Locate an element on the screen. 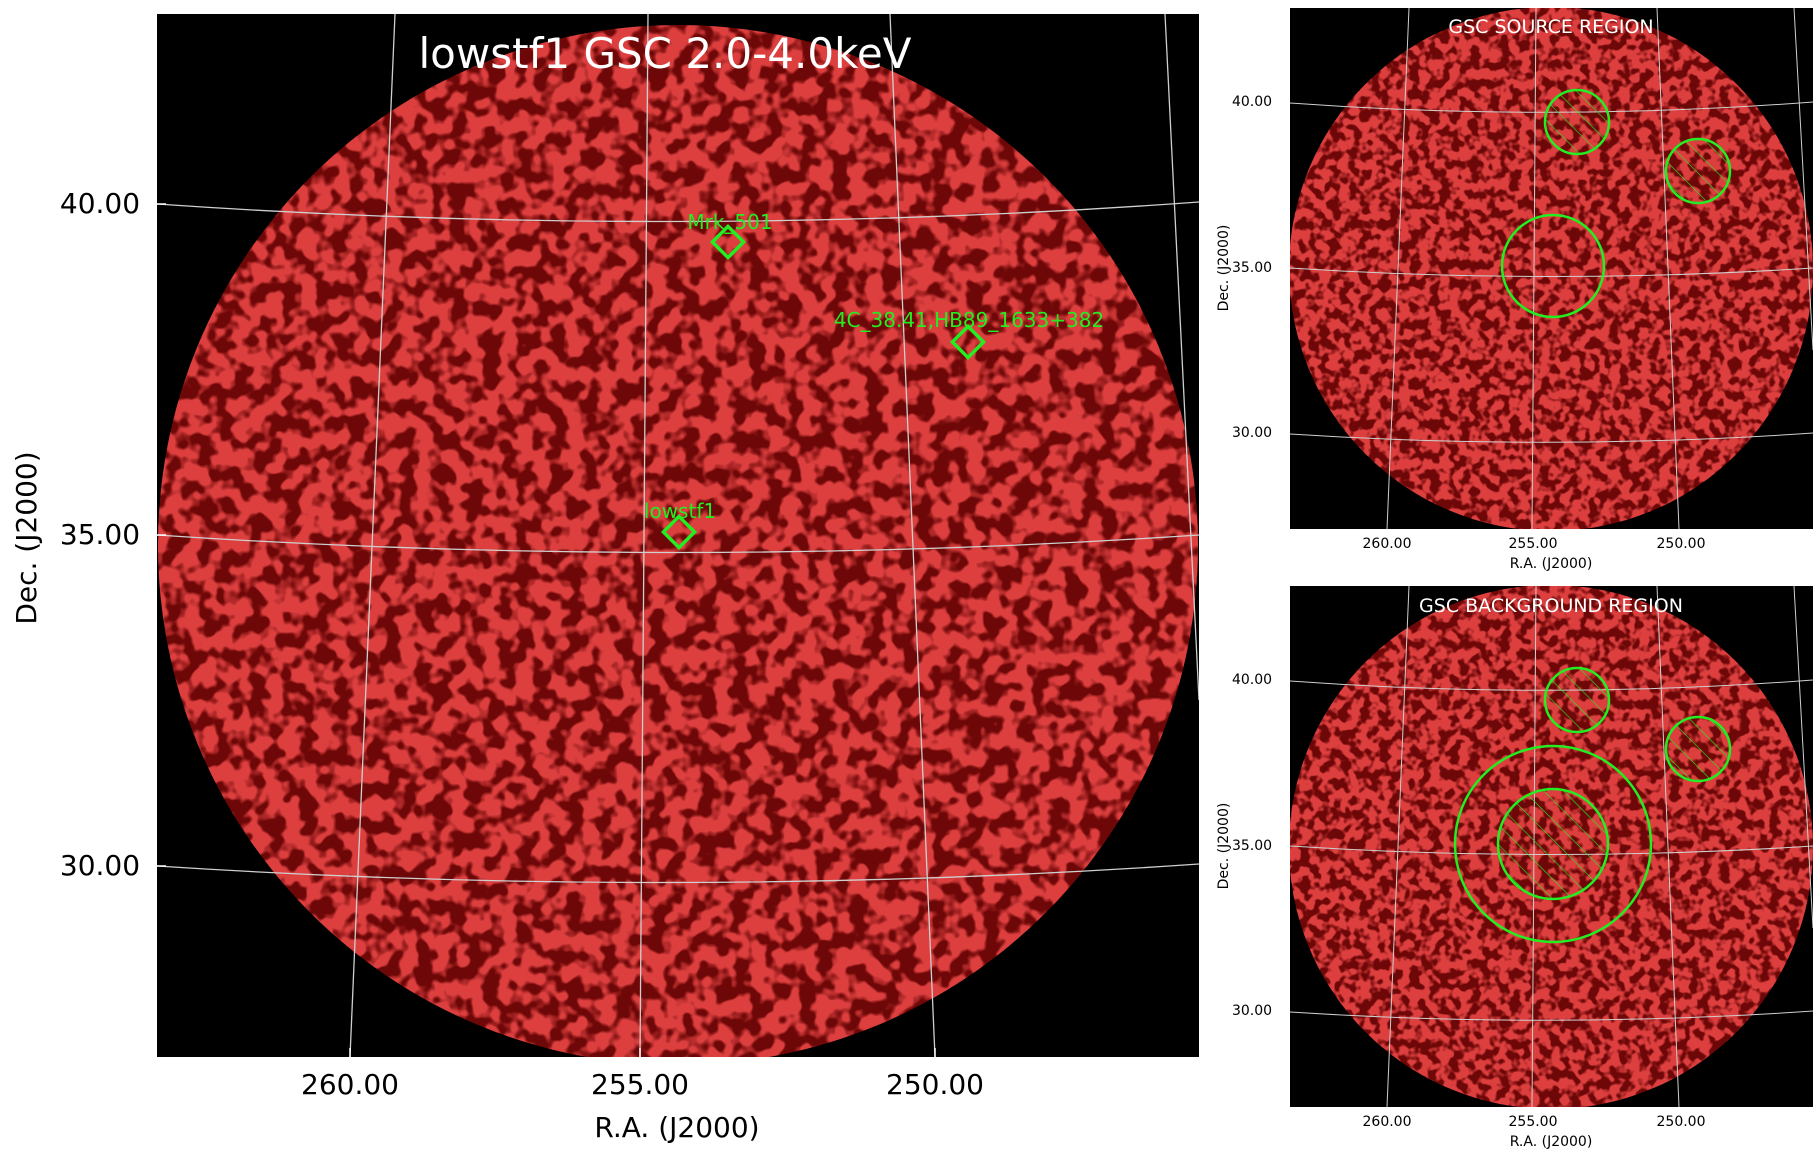  bkg-xtick-250: 250.00 is located at coordinates (1681, 1122).